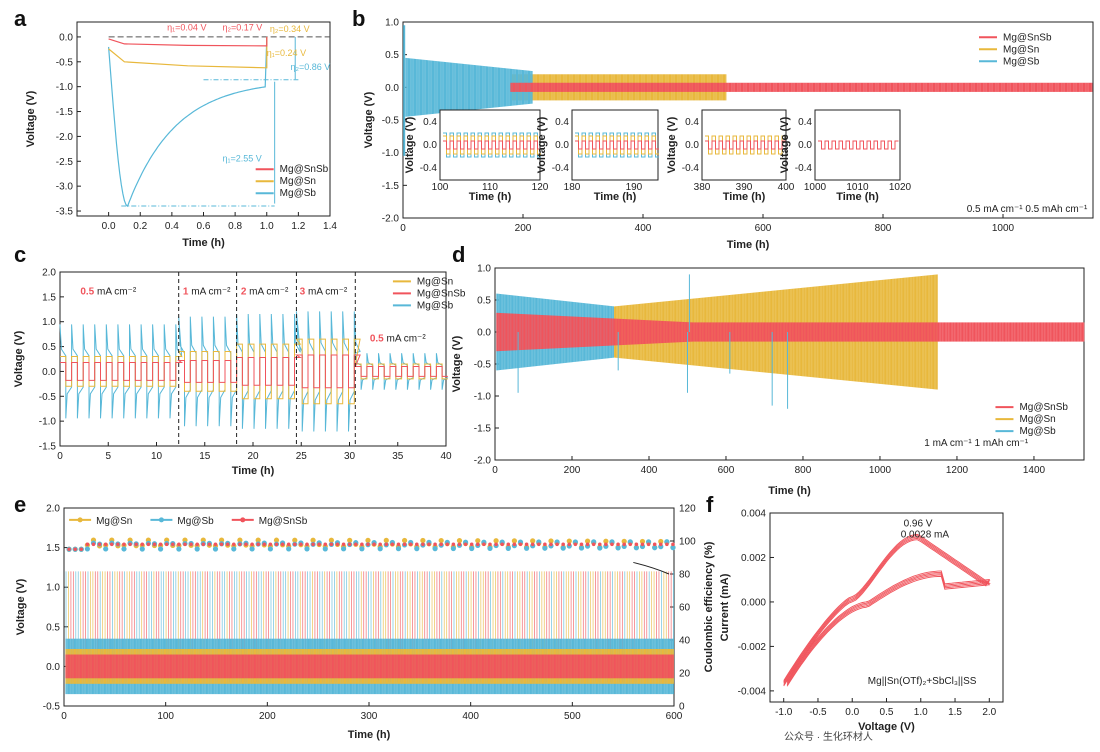 The width and height of the screenshot is (1100, 752). Describe the element at coordinates (140, 226) in the screenshot. I see `x-tick-label: 0.2` at that location.